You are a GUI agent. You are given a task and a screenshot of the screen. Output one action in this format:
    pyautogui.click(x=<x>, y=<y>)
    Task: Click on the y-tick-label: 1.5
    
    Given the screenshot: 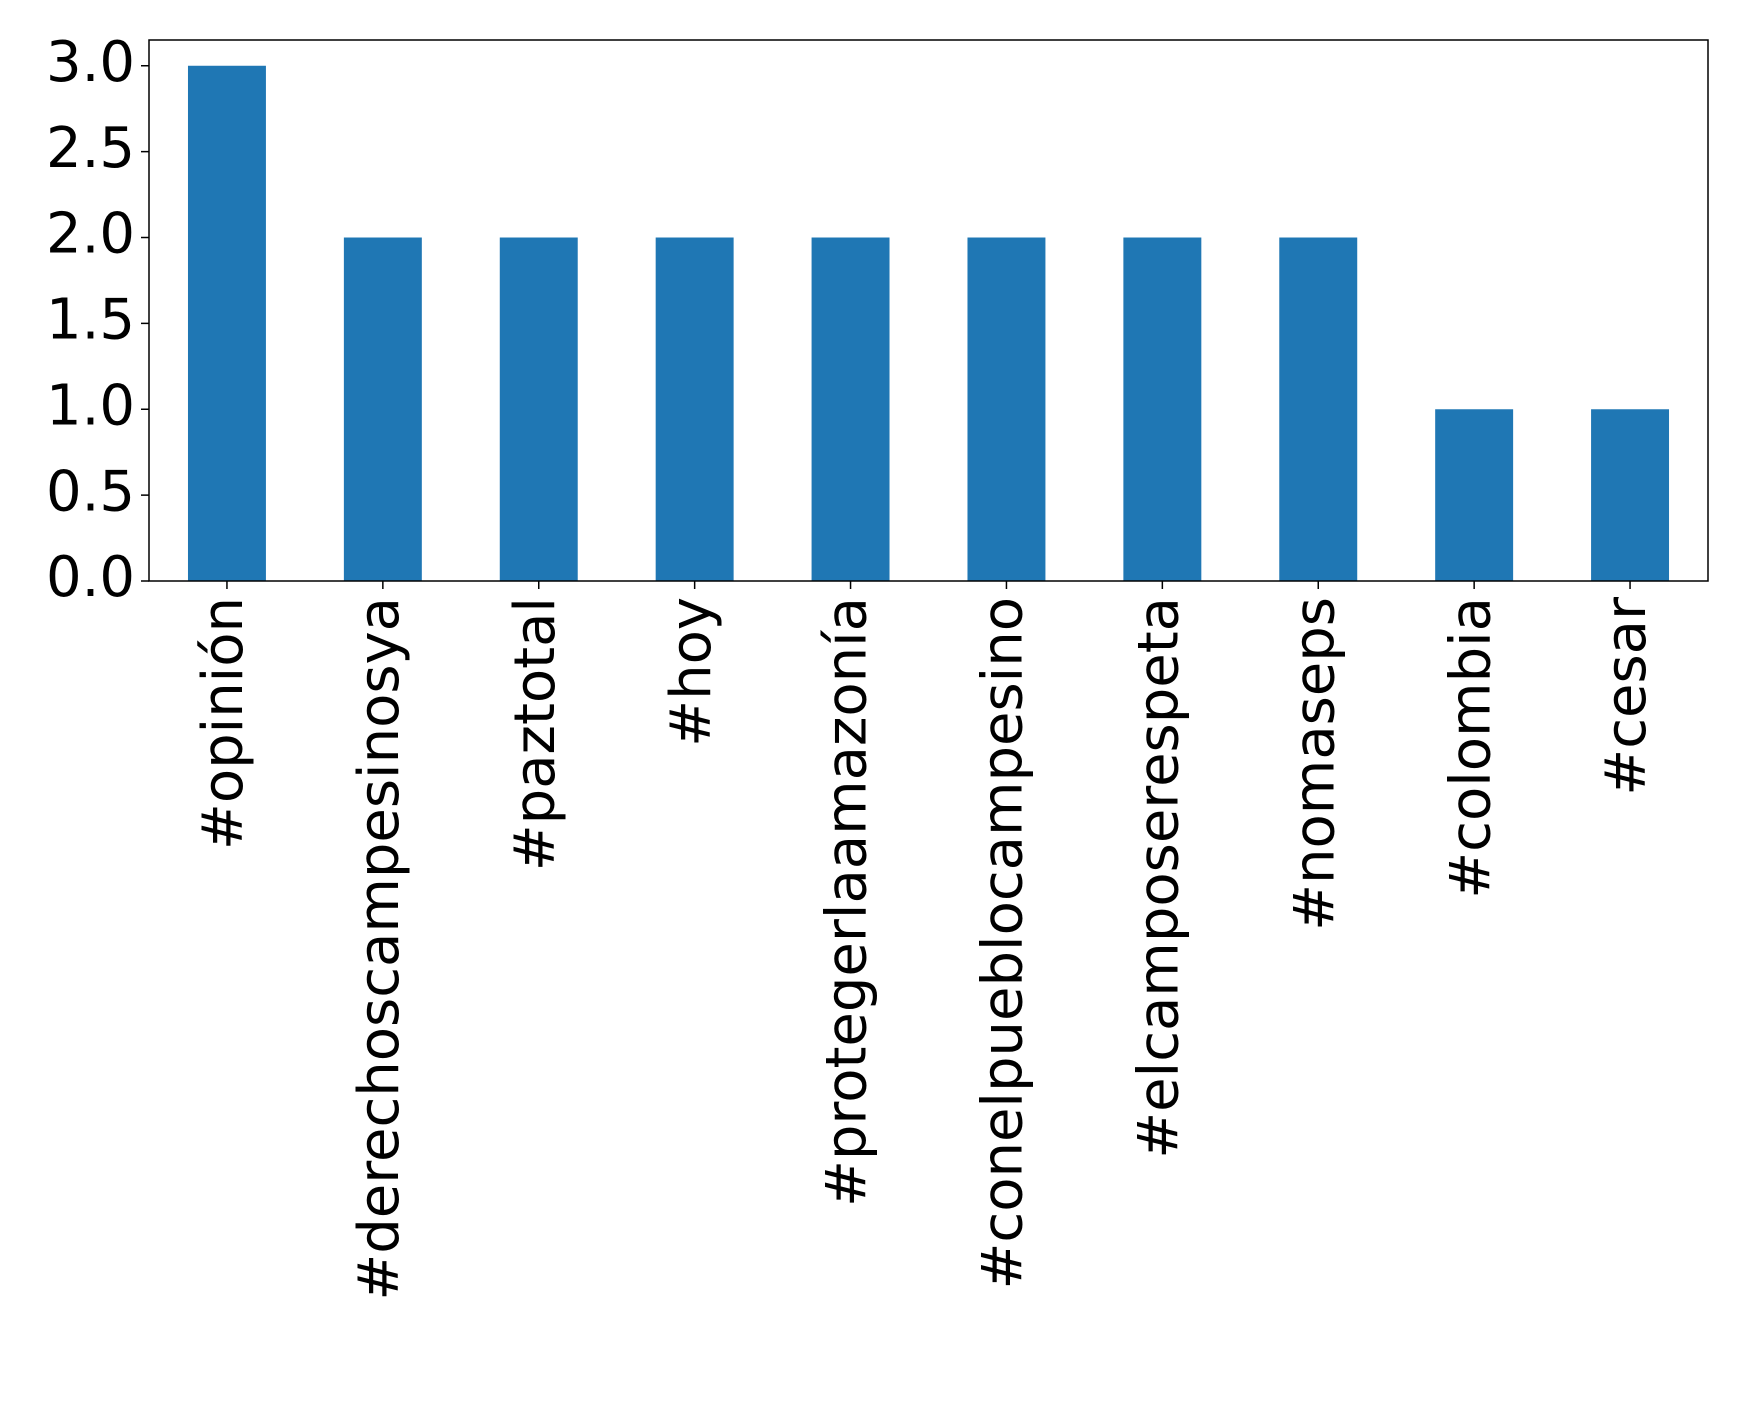 What is the action you would take?
    pyautogui.click(x=90, y=320)
    